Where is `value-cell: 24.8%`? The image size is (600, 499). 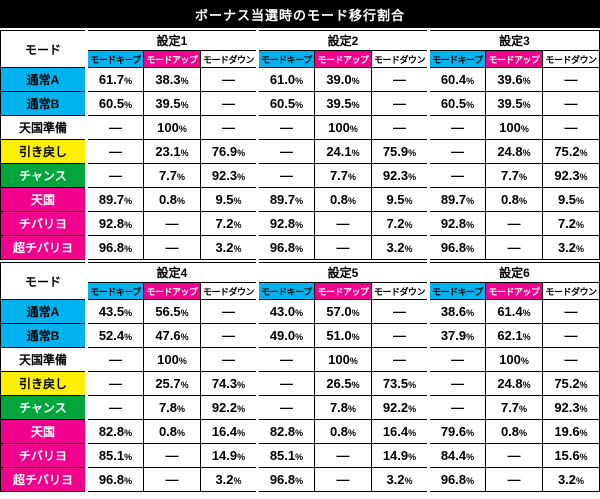
value-cell: 24.8% is located at coordinates (514, 383).